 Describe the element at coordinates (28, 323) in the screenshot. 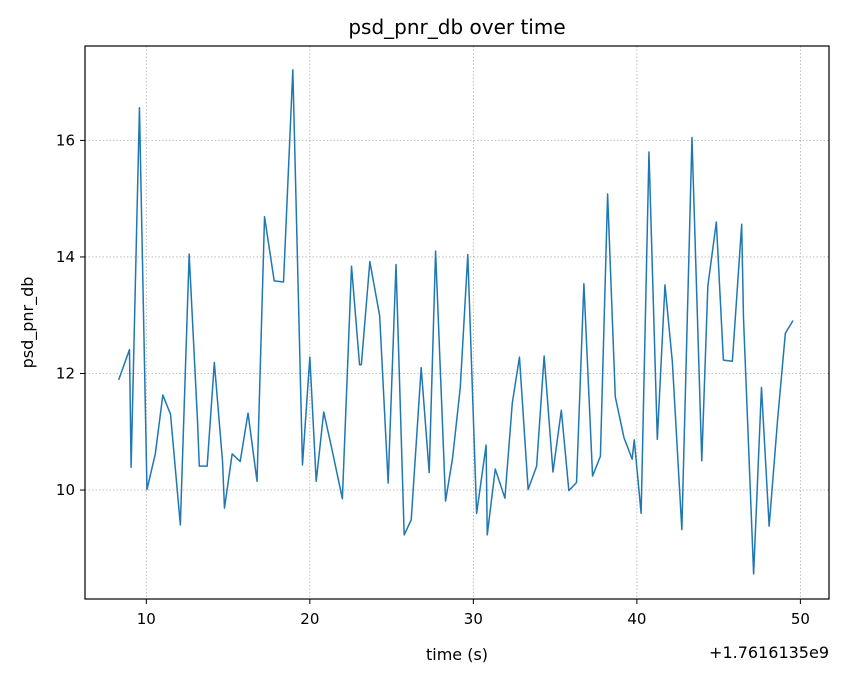

I see `y-axis-label: psd_pnr_db` at that location.